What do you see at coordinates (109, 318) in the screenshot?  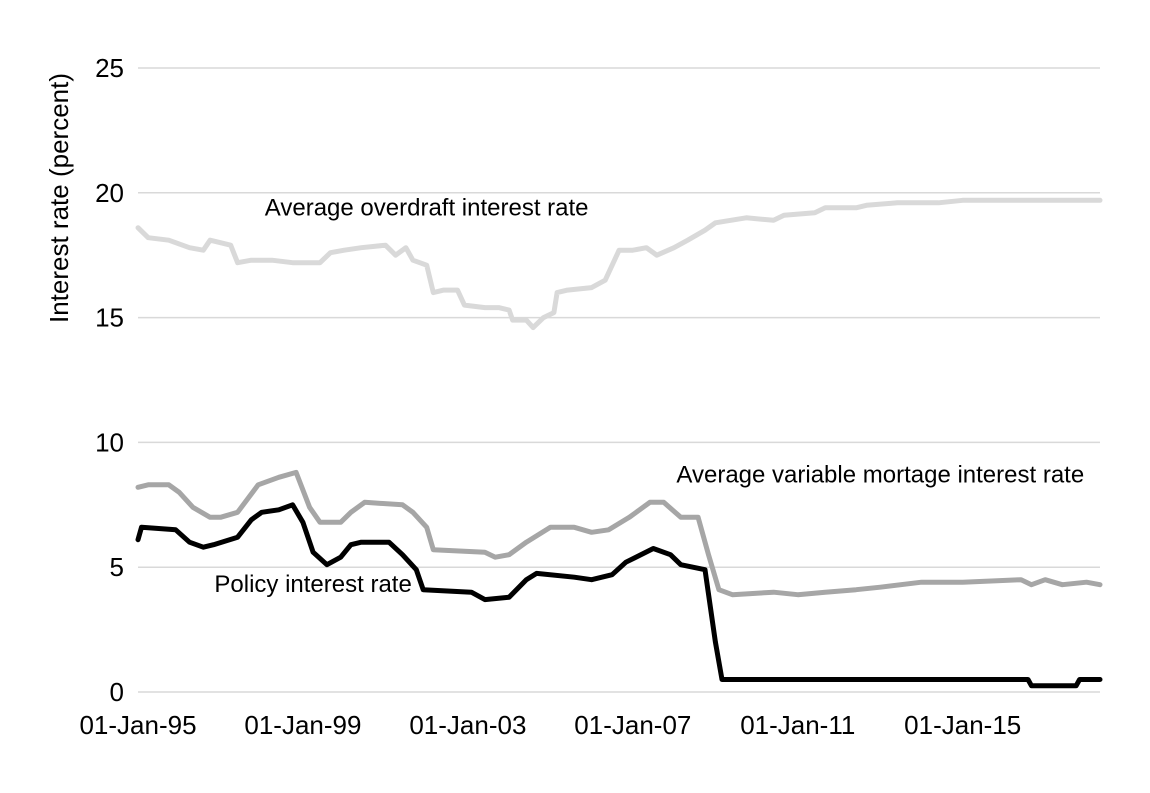 I see `y-tick-label: 15` at bounding box center [109, 318].